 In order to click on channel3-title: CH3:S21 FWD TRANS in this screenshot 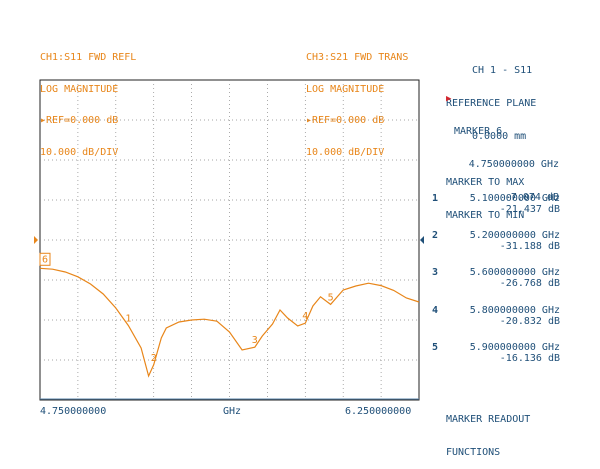, I will do `click(357, 57)`.